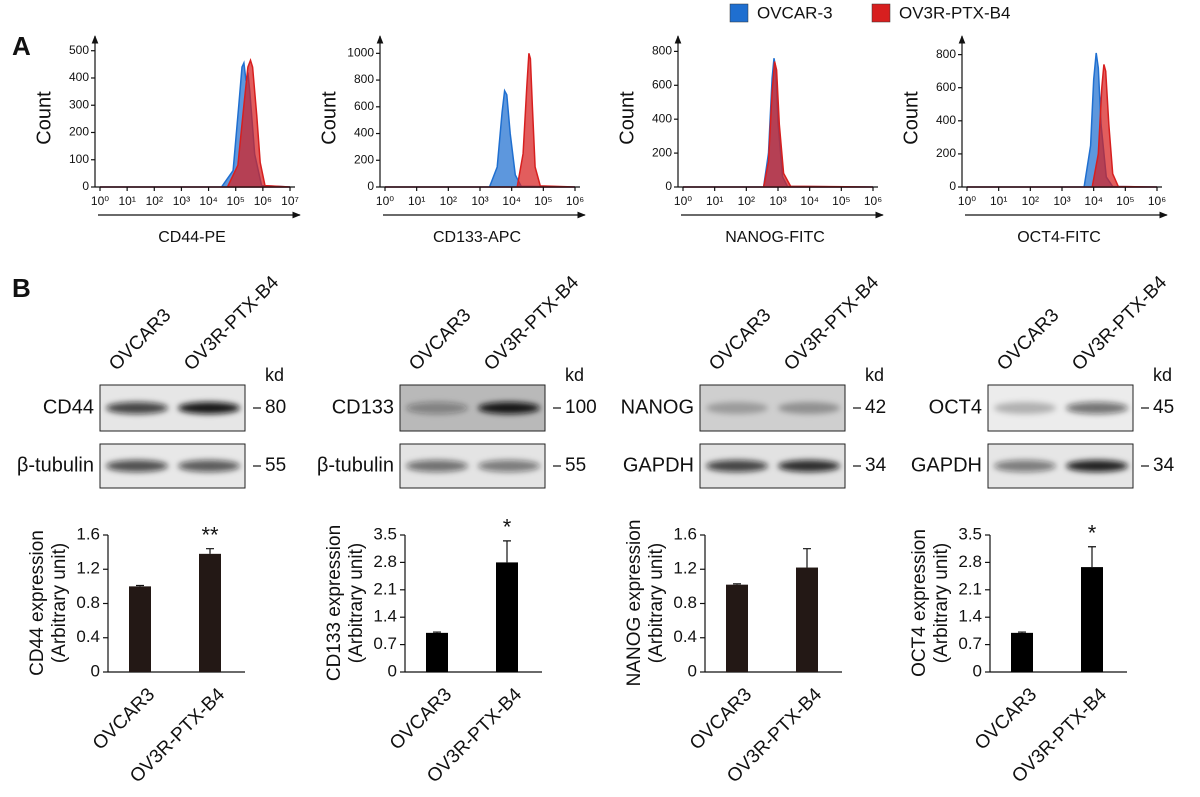 This screenshot has height=797, width=1200. Describe the element at coordinates (360, 53) in the screenshot. I see `y-tick-label: 1000` at that location.